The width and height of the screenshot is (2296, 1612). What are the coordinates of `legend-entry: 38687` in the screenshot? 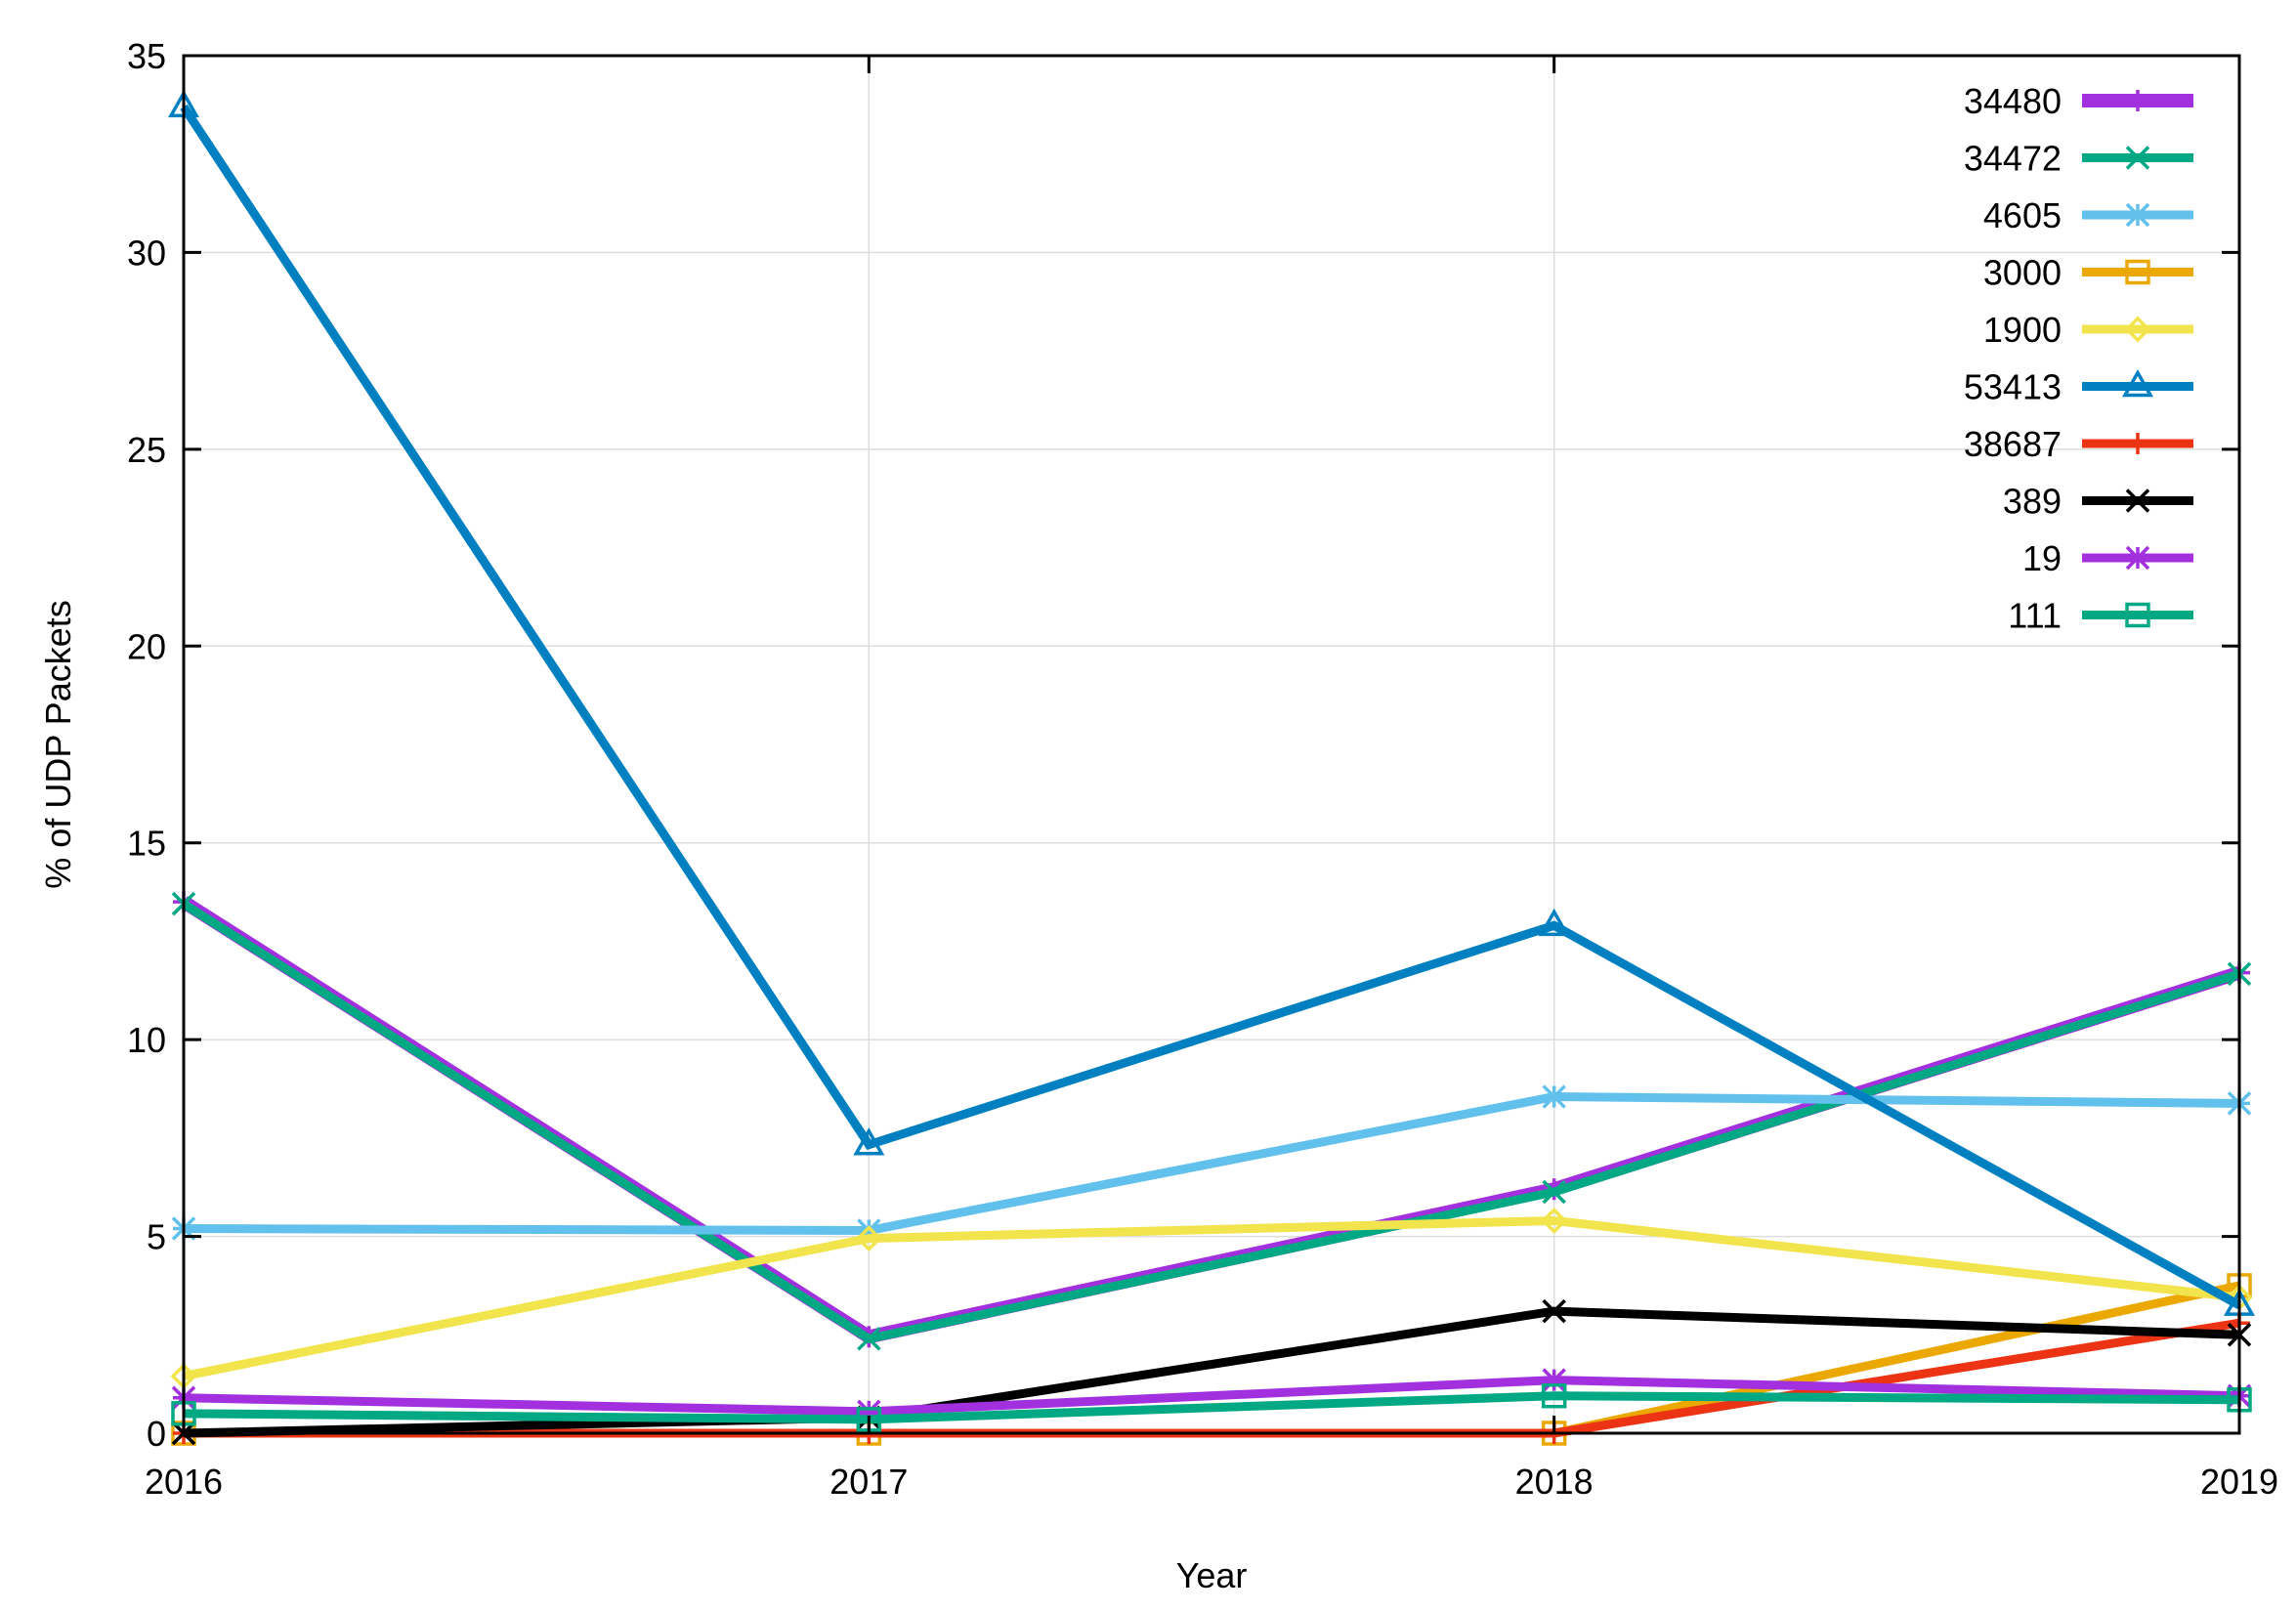 It's located at (2079, 444).